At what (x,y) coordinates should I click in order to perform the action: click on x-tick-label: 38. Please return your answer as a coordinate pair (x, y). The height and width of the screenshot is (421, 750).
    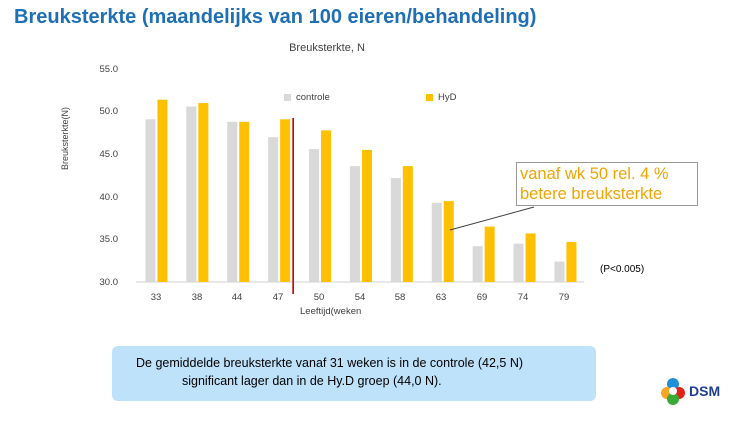
    Looking at the image, I should click on (197, 297).